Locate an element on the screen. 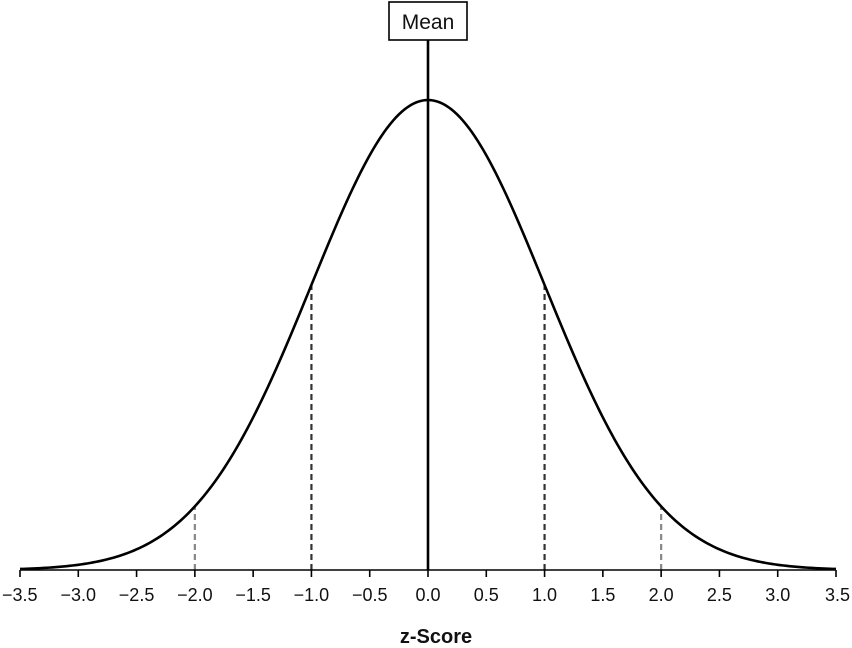  x-tick-label: −0.5 is located at coordinates (370, 595).